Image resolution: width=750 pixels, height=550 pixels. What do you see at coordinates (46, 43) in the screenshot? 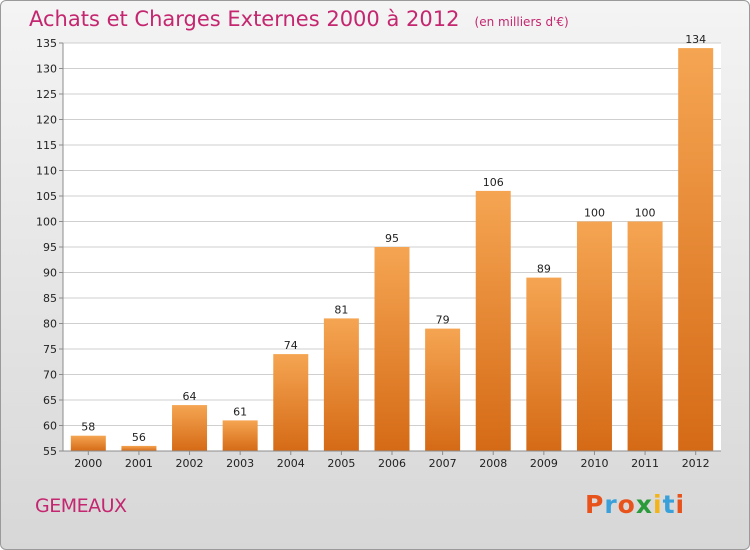
I see `y-tick-label: 135` at bounding box center [46, 43].